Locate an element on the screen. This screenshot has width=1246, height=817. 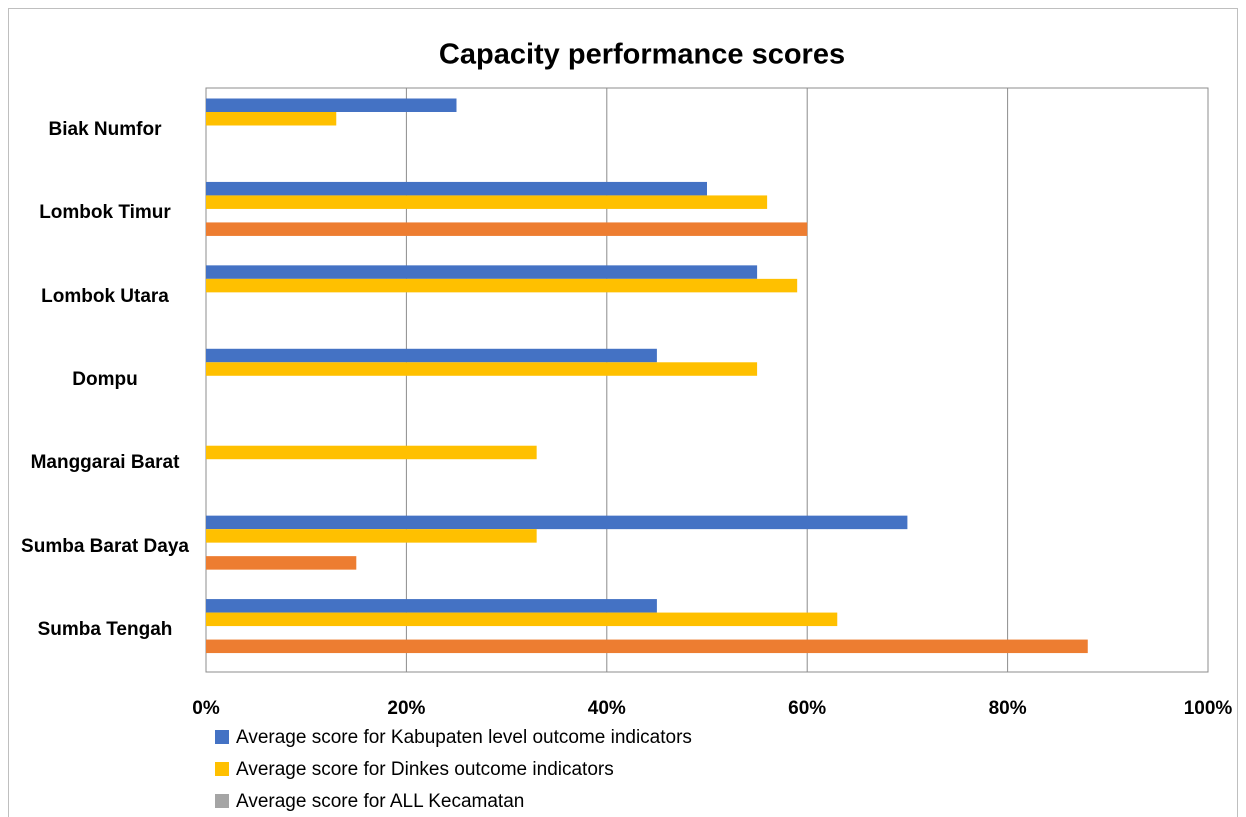
y-tick-label: Sumba Tengah is located at coordinates (105, 630).